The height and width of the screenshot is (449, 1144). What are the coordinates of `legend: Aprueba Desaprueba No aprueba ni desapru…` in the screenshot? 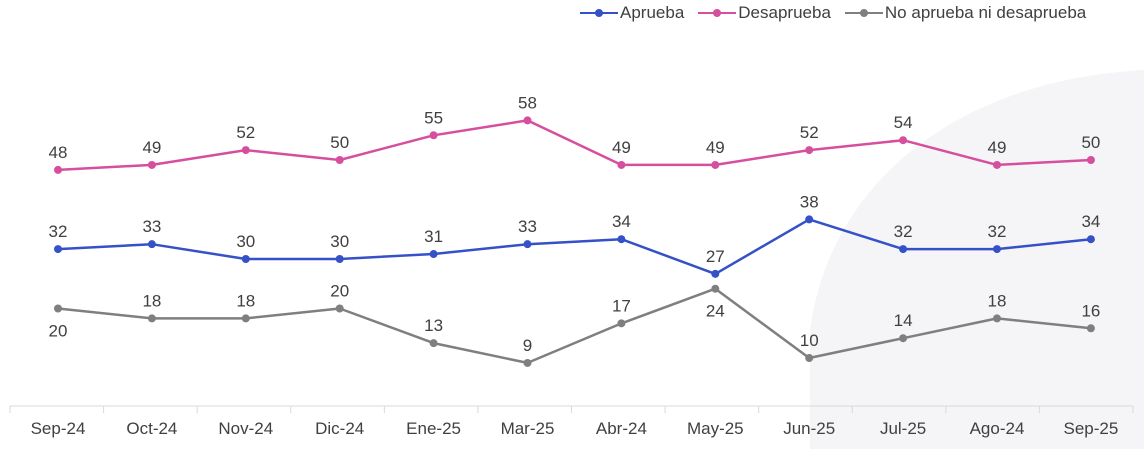 It's located at (840, 13).